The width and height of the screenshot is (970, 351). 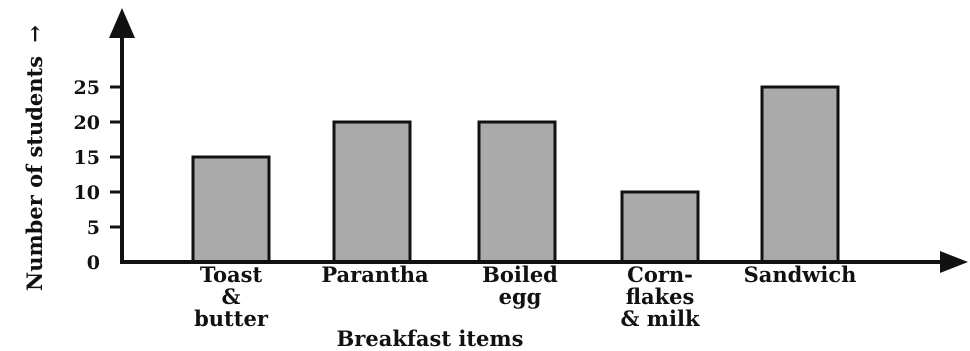 I want to click on y-tick-label: 0, so click(x=93, y=263).